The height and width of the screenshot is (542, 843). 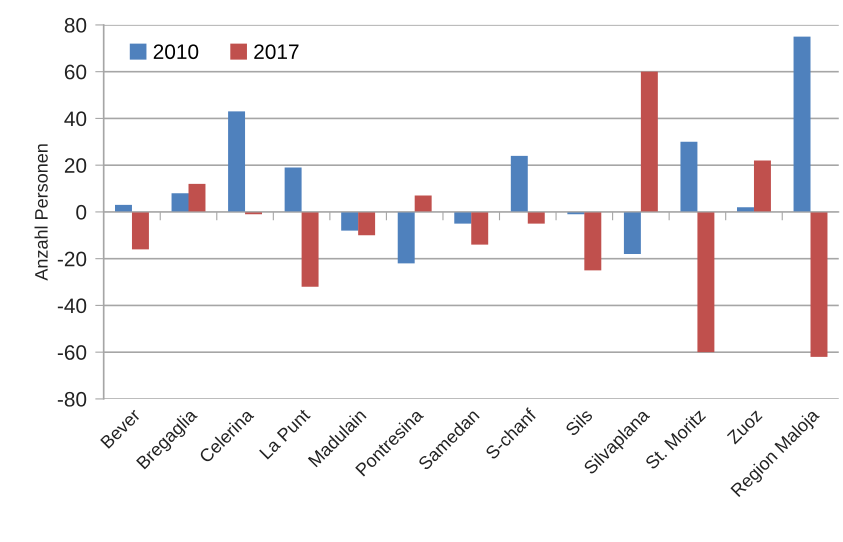 I want to click on y-tick-label: -40, so click(x=72, y=306).